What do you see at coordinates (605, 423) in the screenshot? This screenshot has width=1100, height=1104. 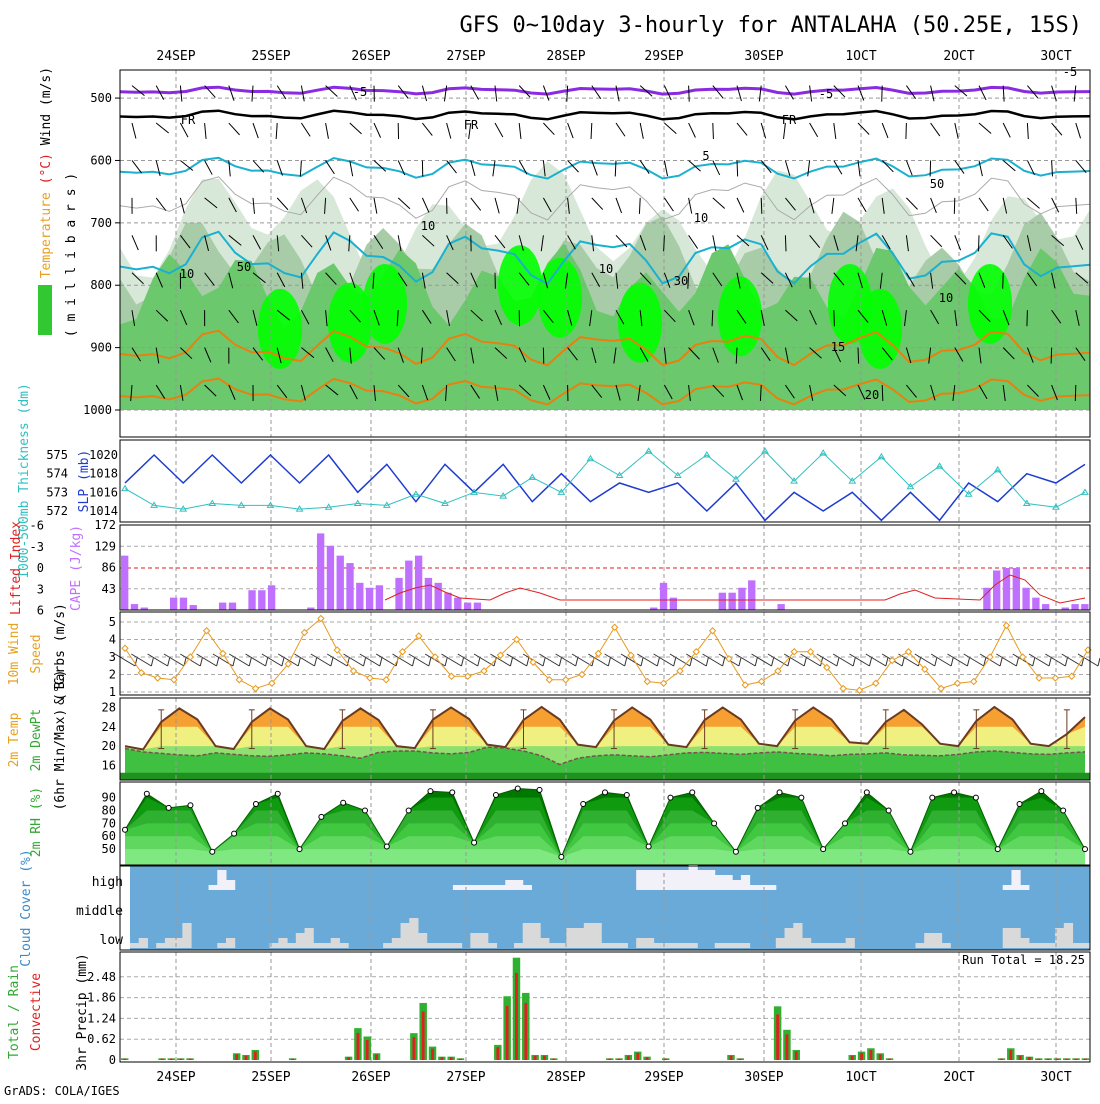 I see `below-ground` at bounding box center [605, 423].